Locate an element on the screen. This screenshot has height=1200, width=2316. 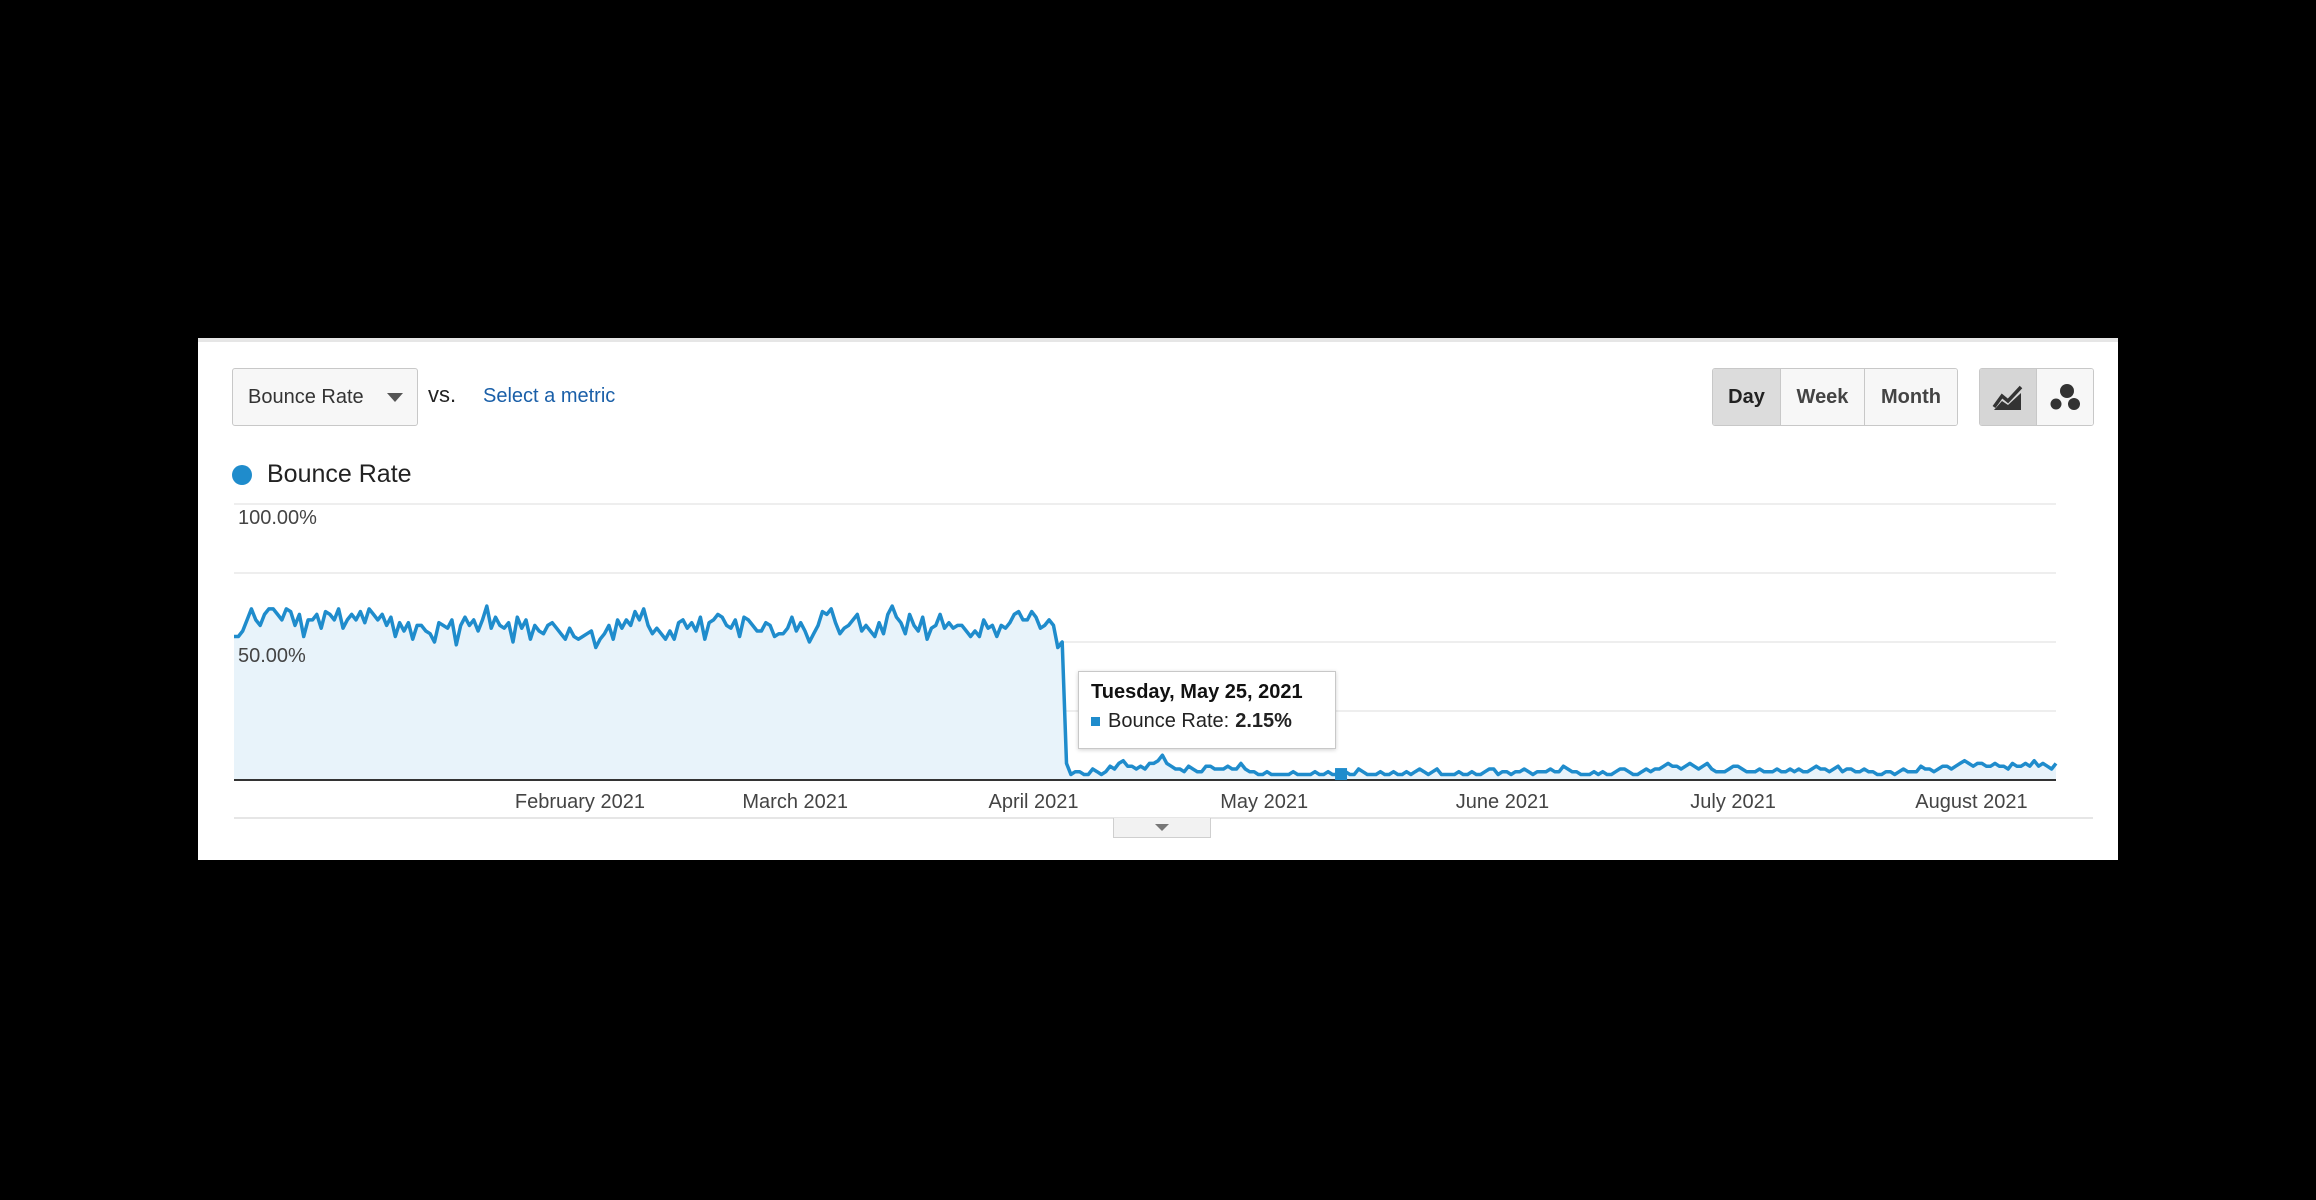
series-line is located at coordinates (1146, 690).